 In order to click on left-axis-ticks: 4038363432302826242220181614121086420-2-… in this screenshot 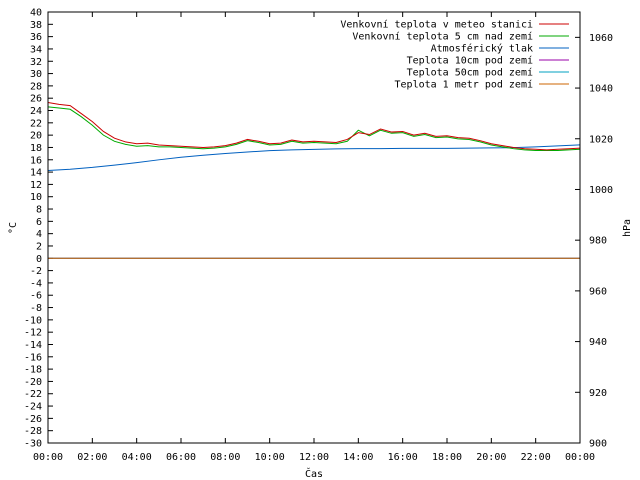, I will do `click(38, 229)`.